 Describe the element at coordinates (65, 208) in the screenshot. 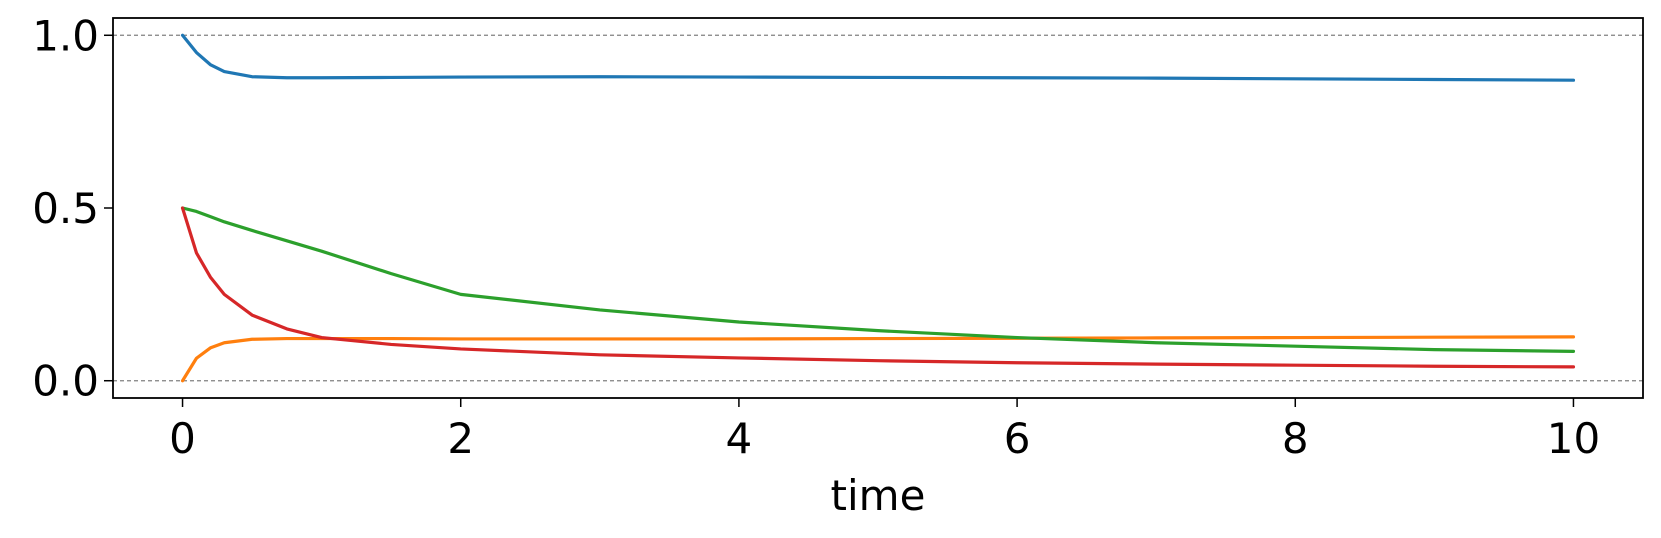

I see `y-tick-label: 0.5` at that location.